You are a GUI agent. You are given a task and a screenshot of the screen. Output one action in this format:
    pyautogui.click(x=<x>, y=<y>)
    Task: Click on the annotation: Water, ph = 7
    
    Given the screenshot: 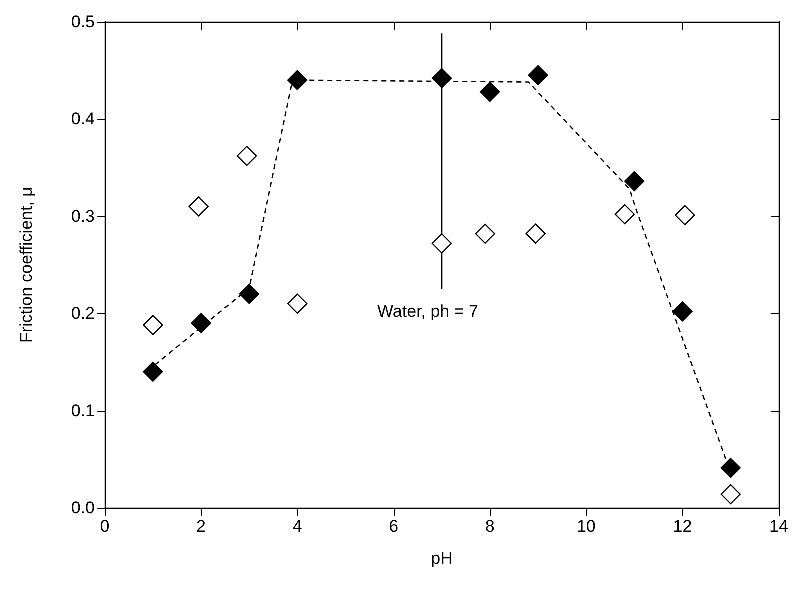 What is the action you would take?
    pyautogui.click(x=428, y=311)
    